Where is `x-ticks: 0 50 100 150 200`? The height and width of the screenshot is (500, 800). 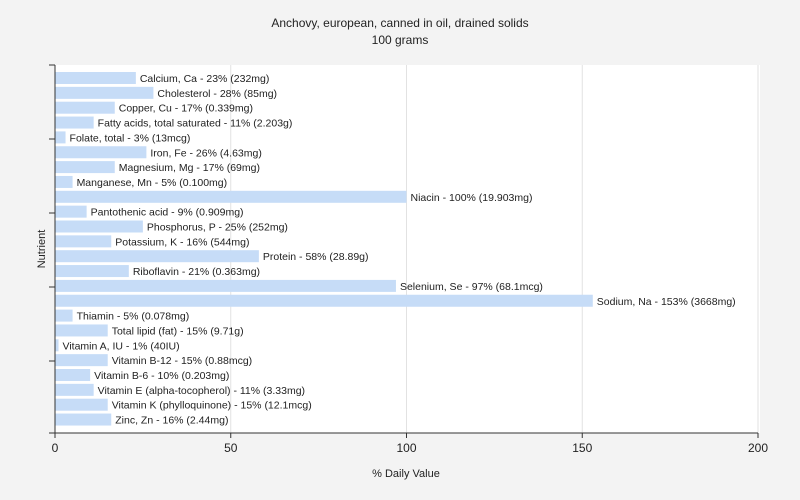
x-ticks: 0 50 100 150 200 is located at coordinates (410, 444).